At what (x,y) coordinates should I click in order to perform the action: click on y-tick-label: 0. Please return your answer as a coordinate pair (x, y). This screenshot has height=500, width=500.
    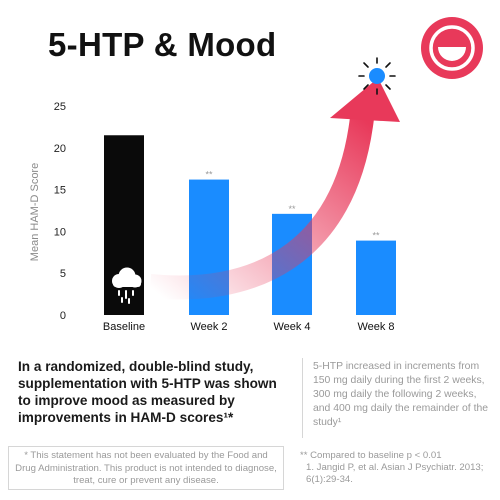
    Looking at the image, I should click on (63, 316).